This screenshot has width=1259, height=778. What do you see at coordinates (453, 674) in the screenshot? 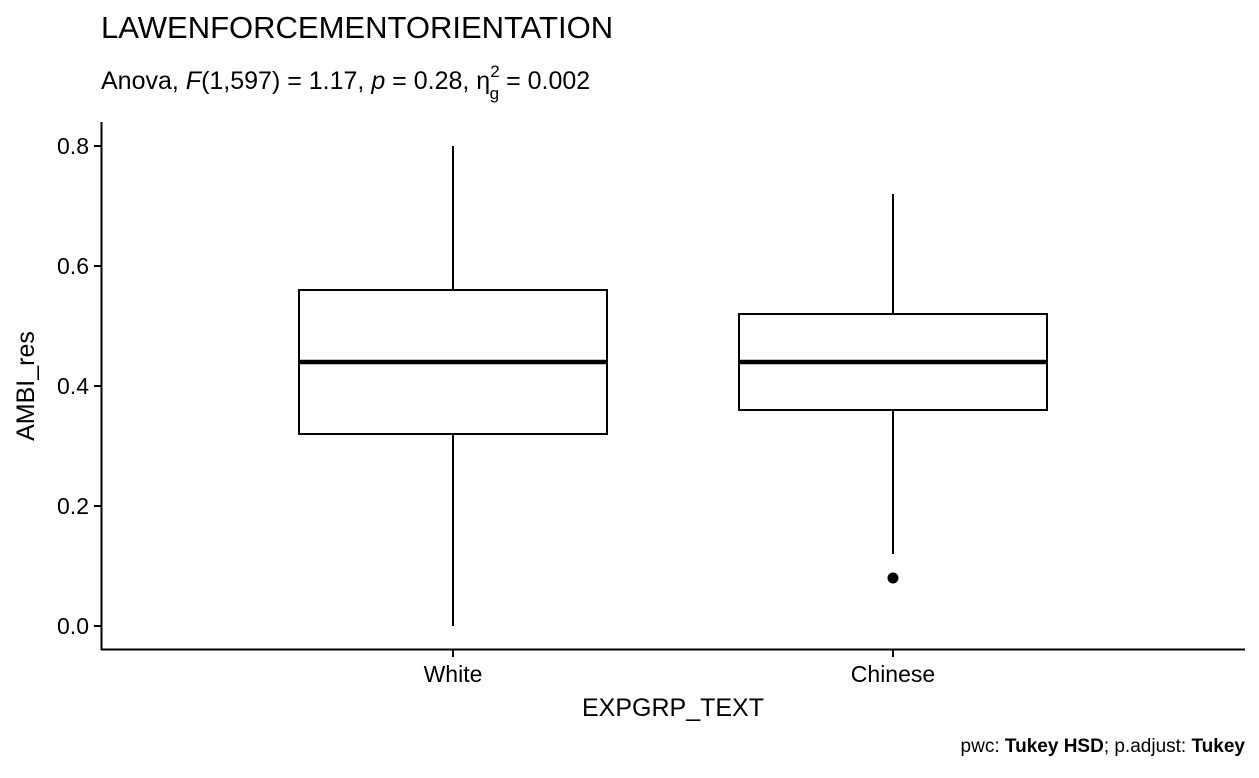
I see `x-tick-label: White` at bounding box center [453, 674].